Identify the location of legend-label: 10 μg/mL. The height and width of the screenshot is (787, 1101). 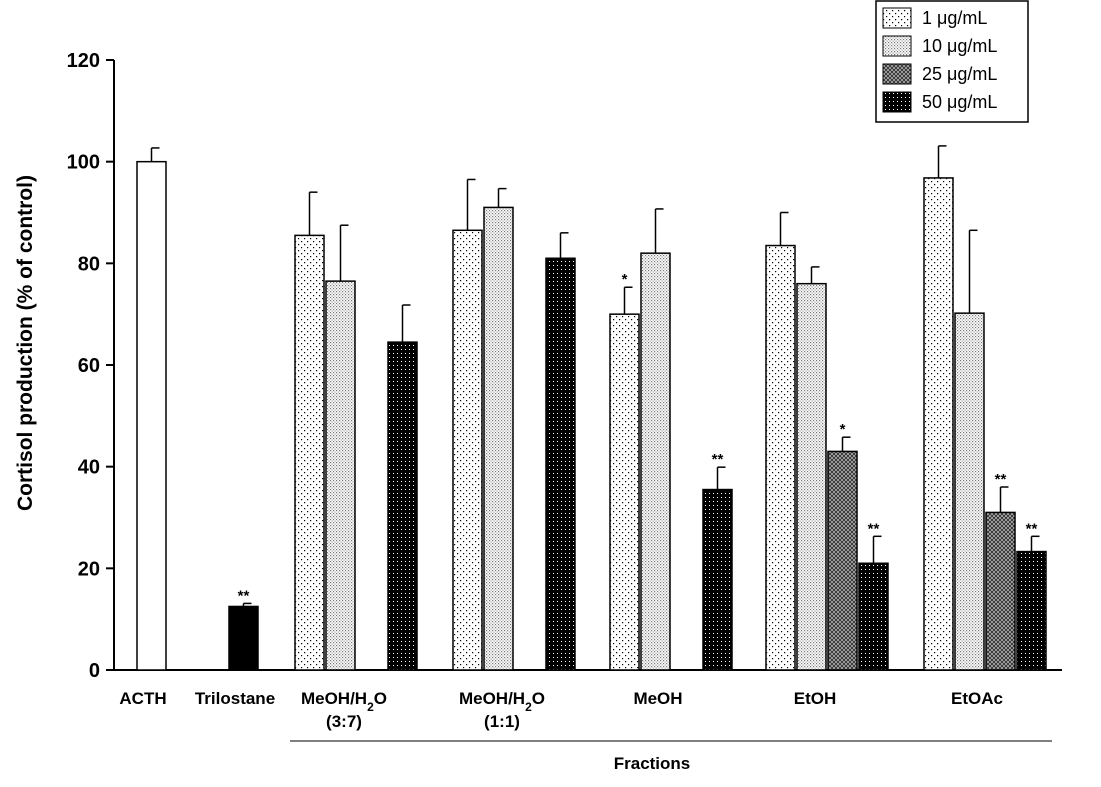
(959, 46).